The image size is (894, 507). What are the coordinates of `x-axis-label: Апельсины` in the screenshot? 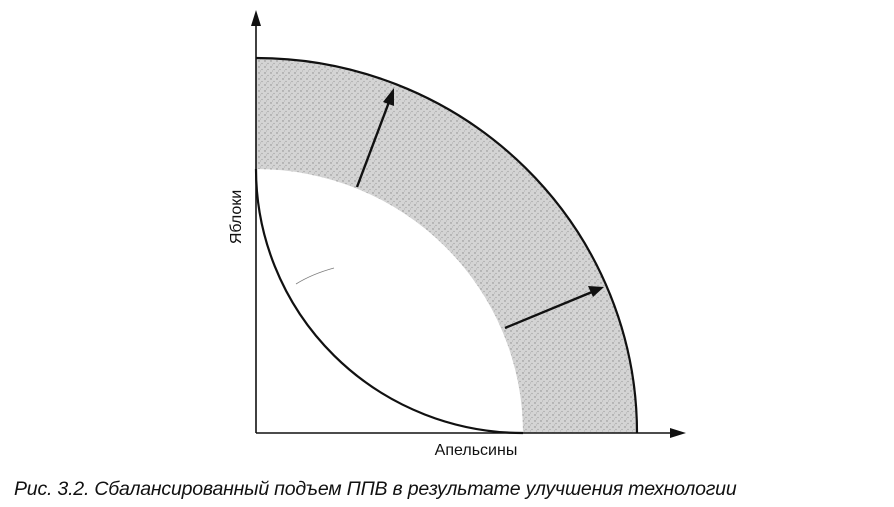 It's located at (476, 450).